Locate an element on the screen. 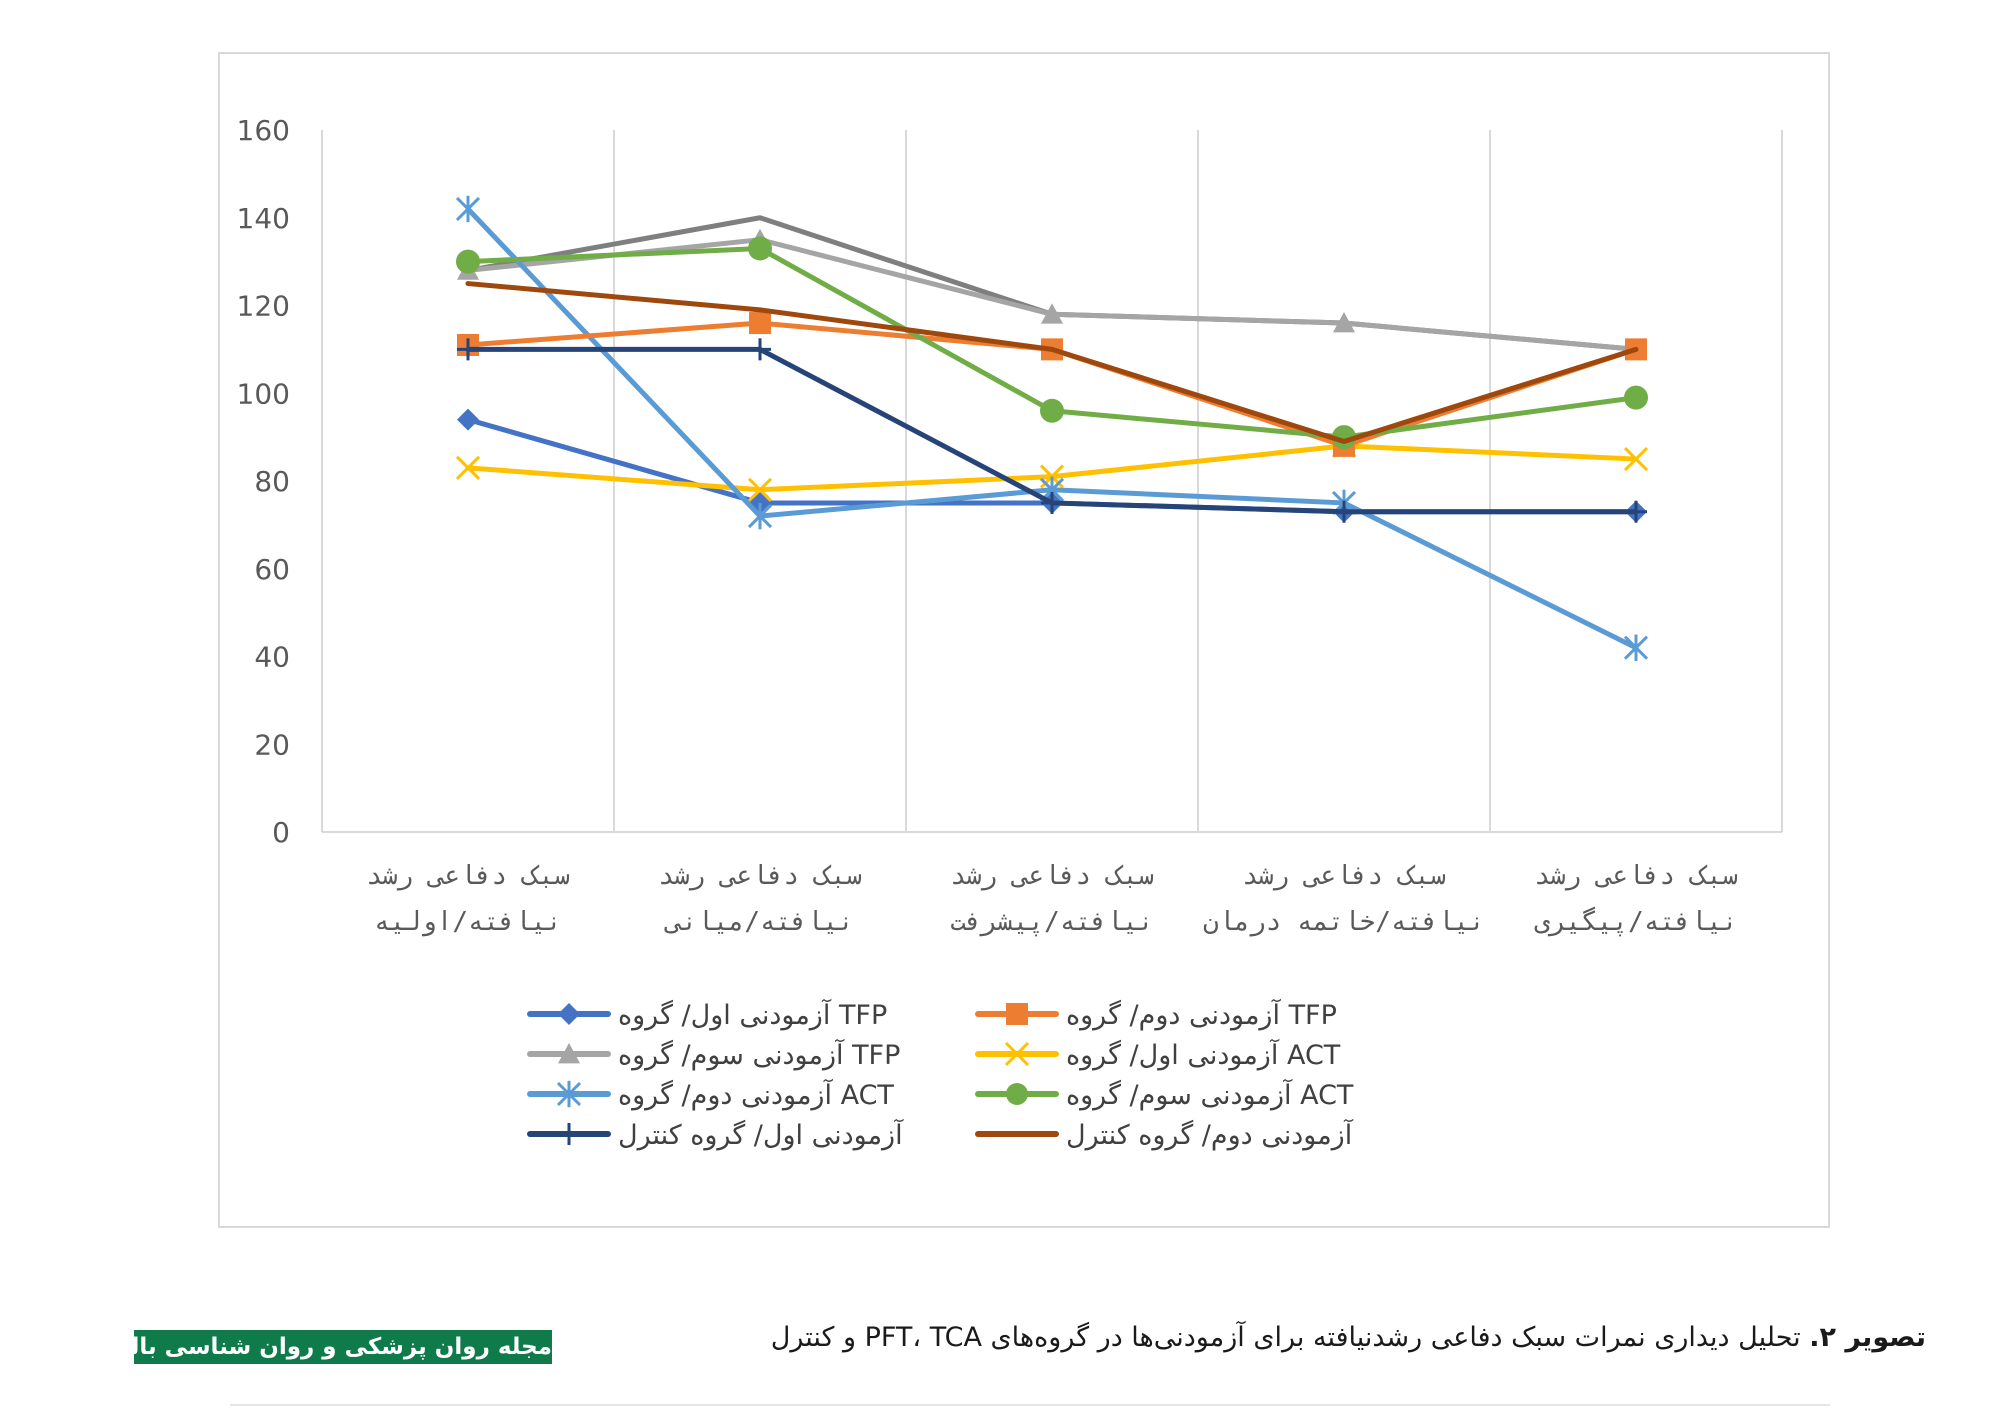 This screenshot has width=2000, height=1409. legend-item: آزمودنی دوم/ گروه TFP is located at coordinates (1156, 1015).